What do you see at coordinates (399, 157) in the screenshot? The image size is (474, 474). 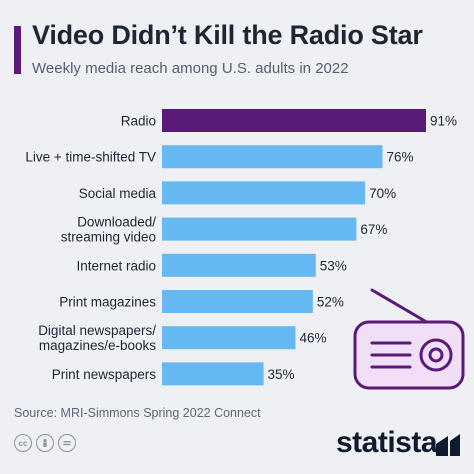 I see `value-label: 76%` at bounding box center [399, 157].